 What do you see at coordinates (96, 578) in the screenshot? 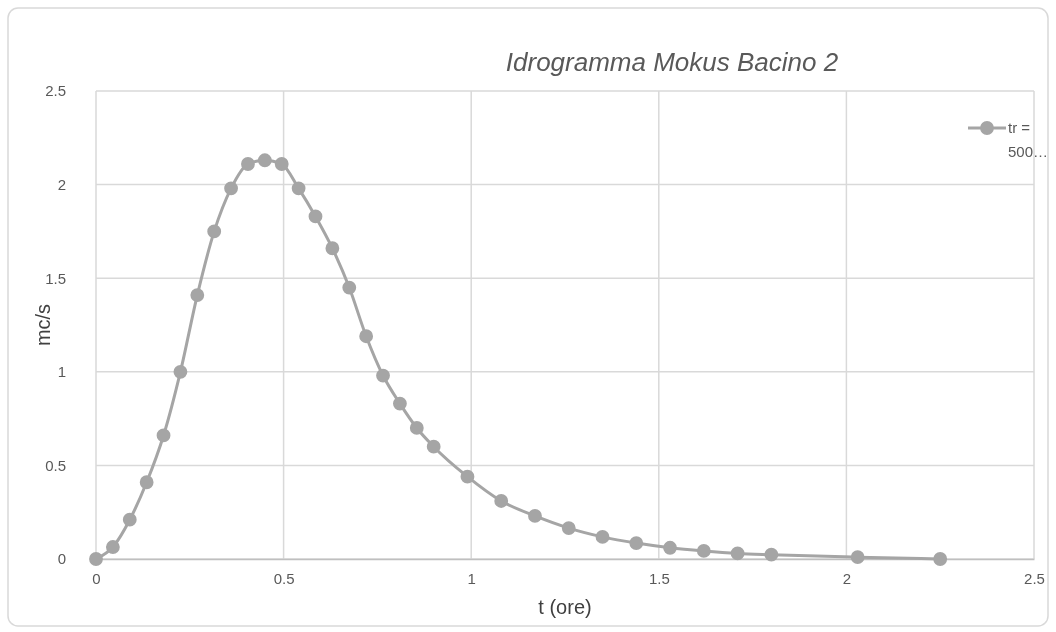
I see `x-tick-label: 0` at bounding box center [96, 578].